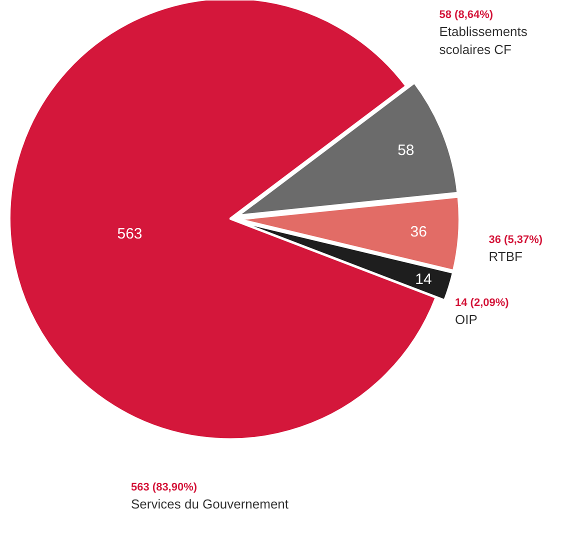  Describe the element at coordinates (210, 504) in the screenshot. I see `slice-label: Services du Gouvernement` at that location.